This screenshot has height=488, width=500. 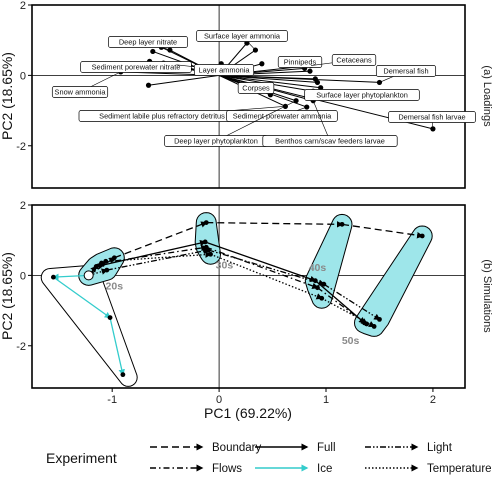 I want to click on loading-label: Benthos carn/scav feeders larvae, so click(x=330, y=141).